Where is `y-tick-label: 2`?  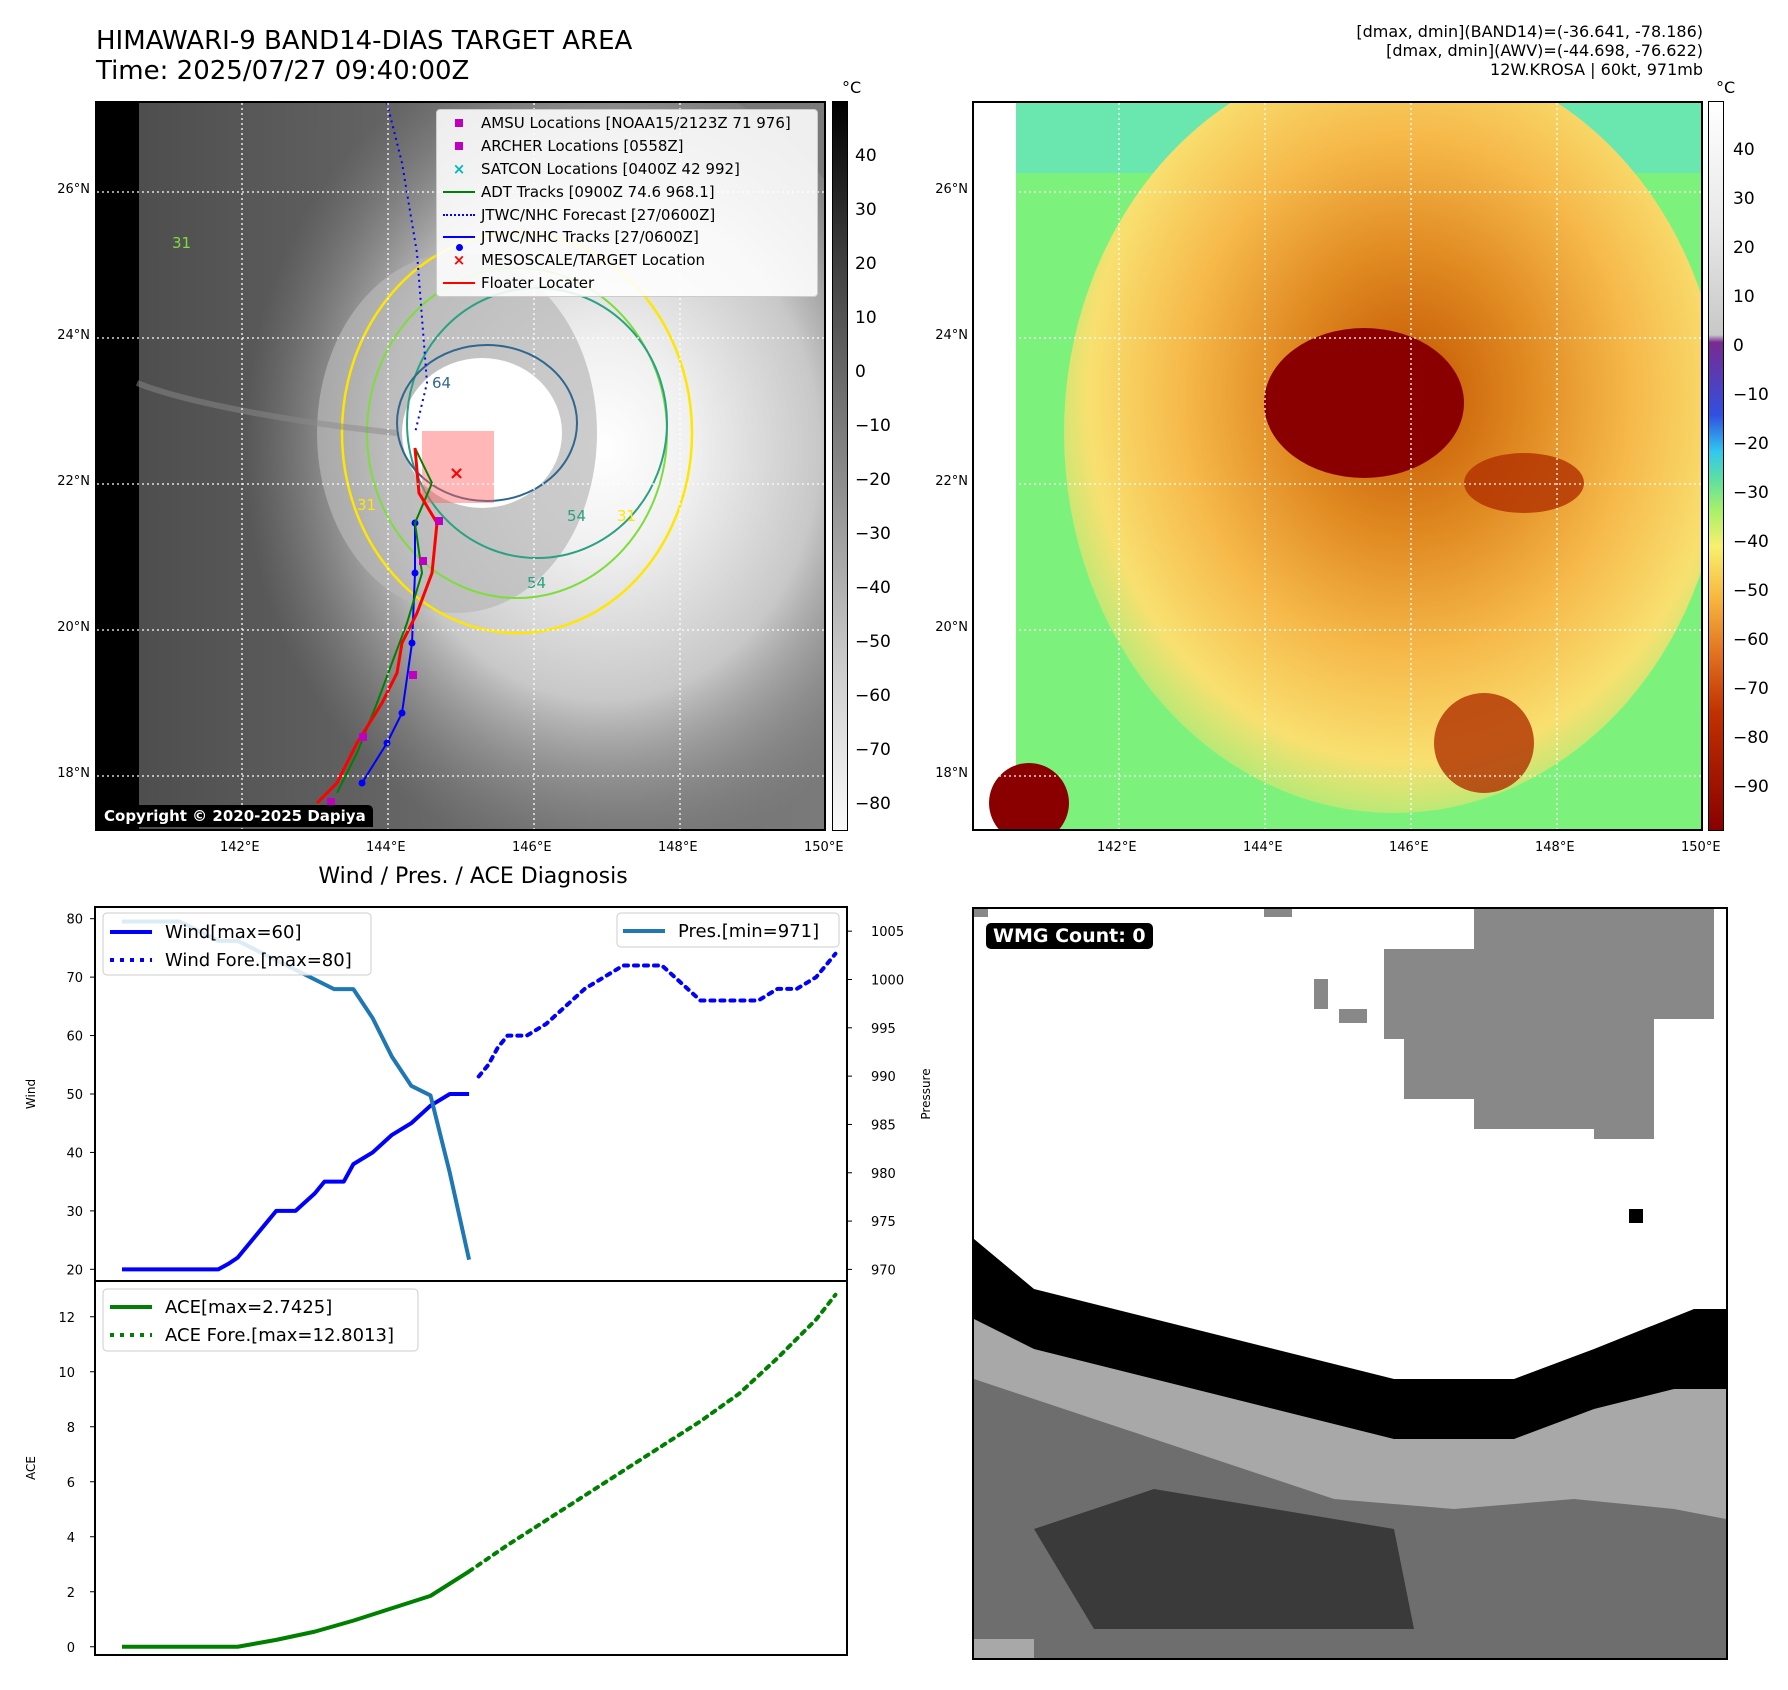
y-tick-label: 2 is located at coordinates (71, 1593).